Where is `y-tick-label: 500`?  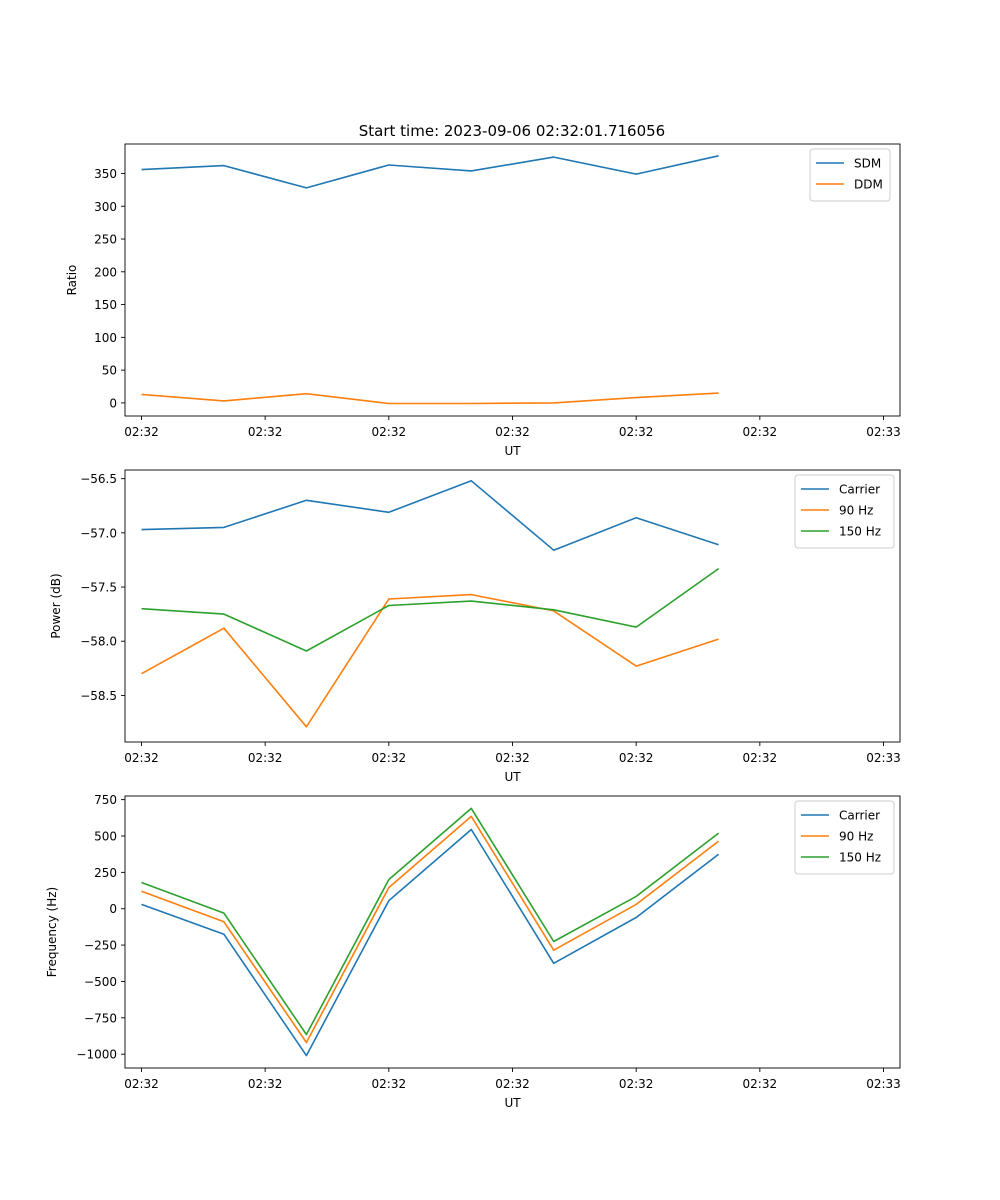 y-tick-label: 500 is located at coordinates (105, 837).